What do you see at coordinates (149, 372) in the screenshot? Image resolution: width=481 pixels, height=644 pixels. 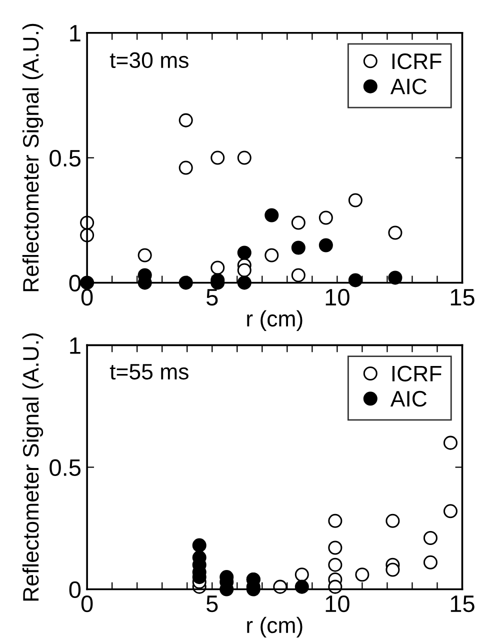 I see `annotation: t=55 ms` at bounding box center [149, 372].